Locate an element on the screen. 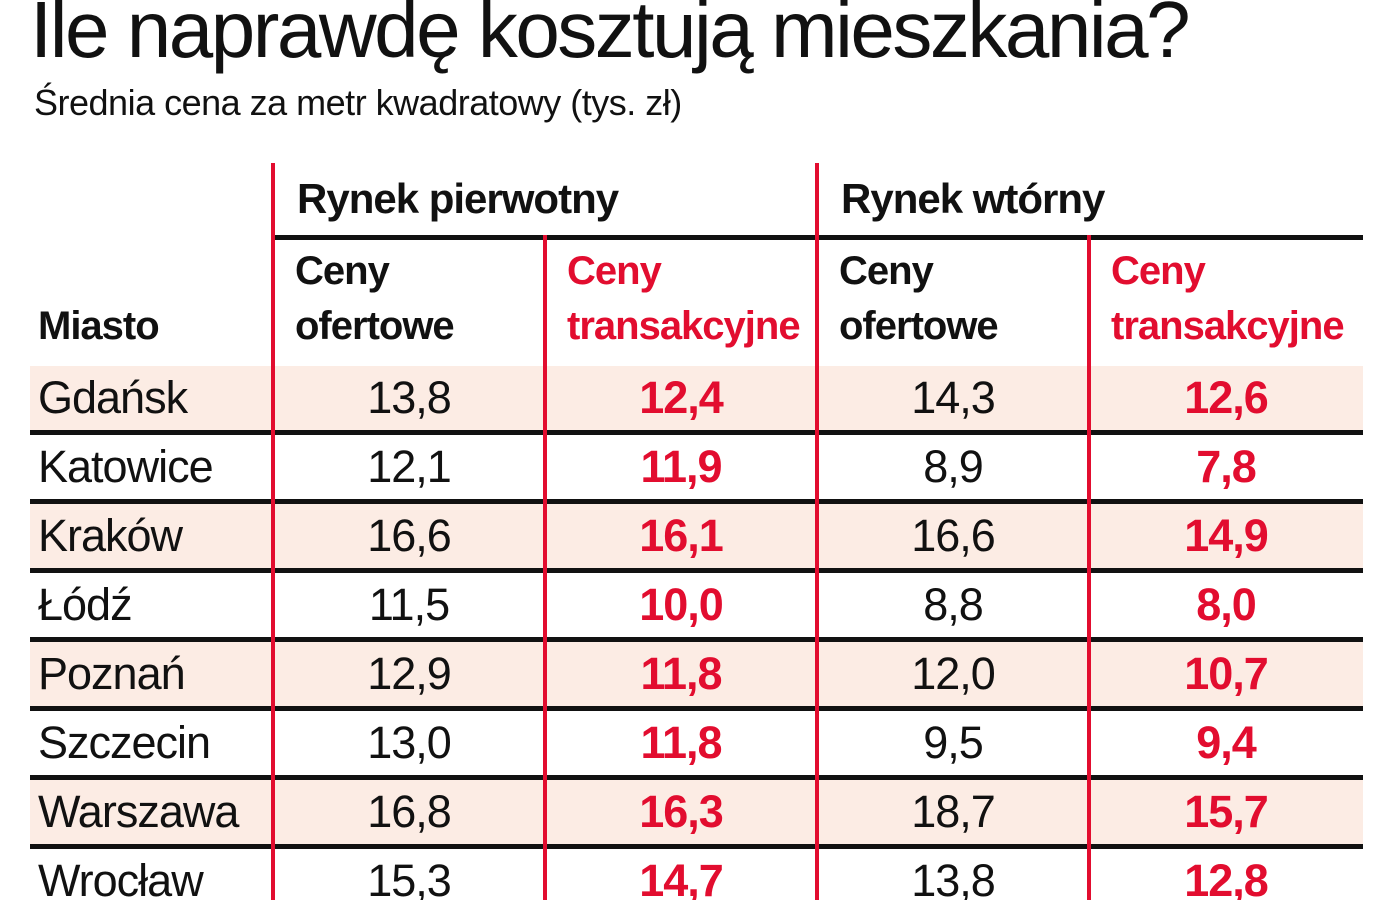 This screenshot has height=900, width=1400. column-header-offer-secondary: Ceny ofertowe is located at coordinates (919, 298).